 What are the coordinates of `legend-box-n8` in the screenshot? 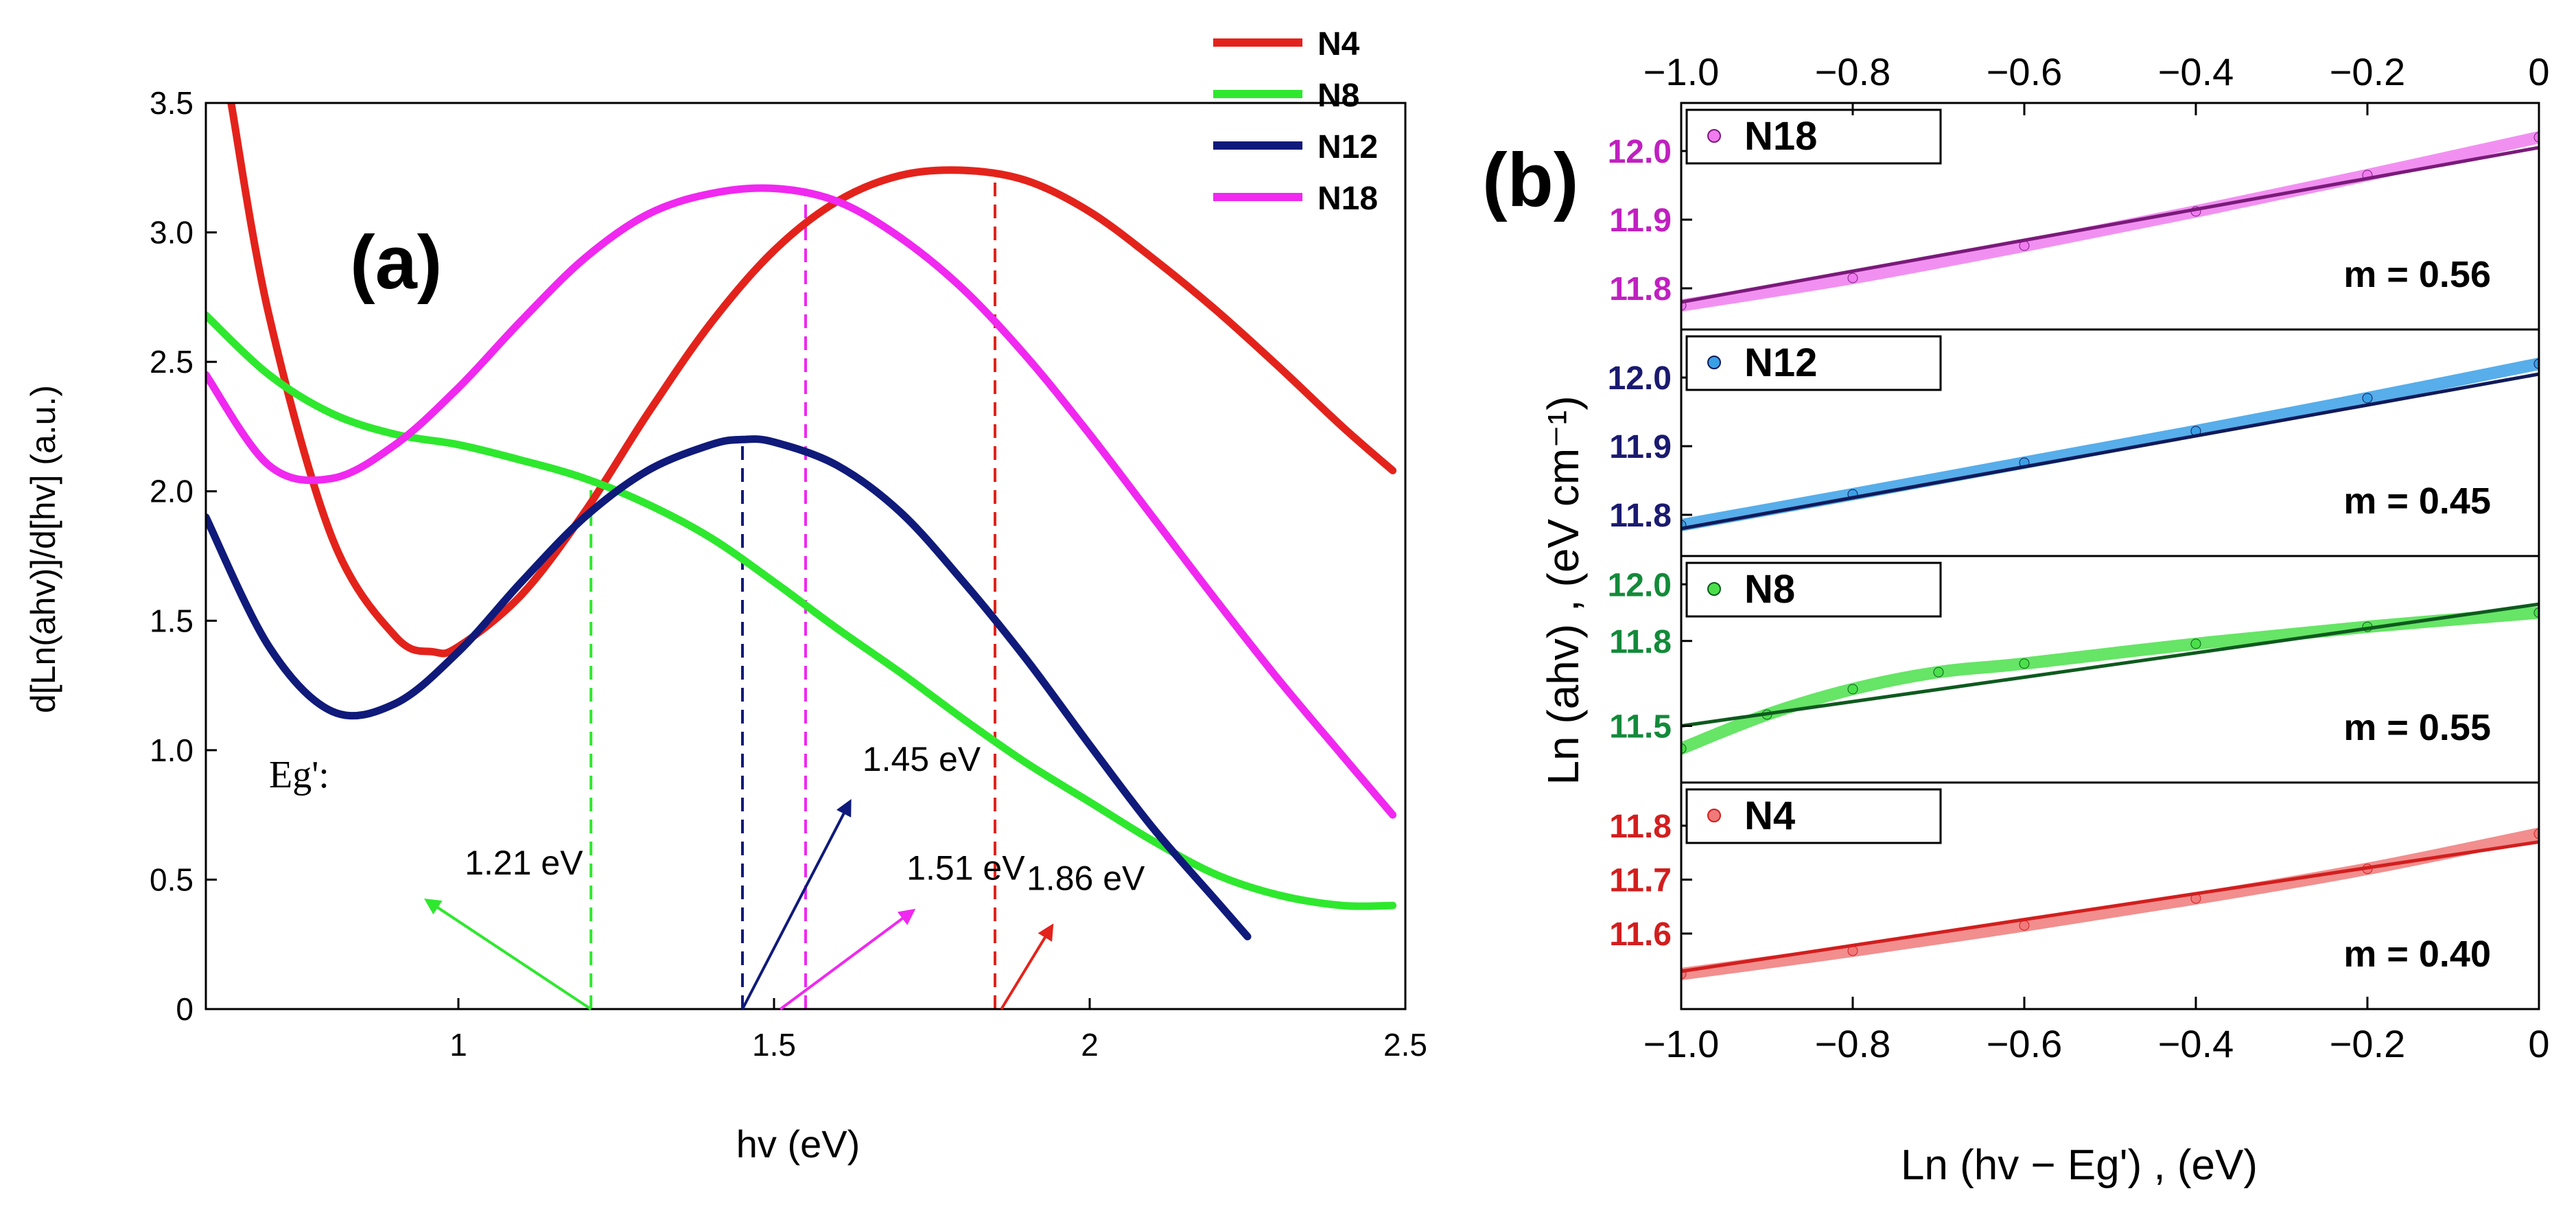 It's located at (1813, 590).